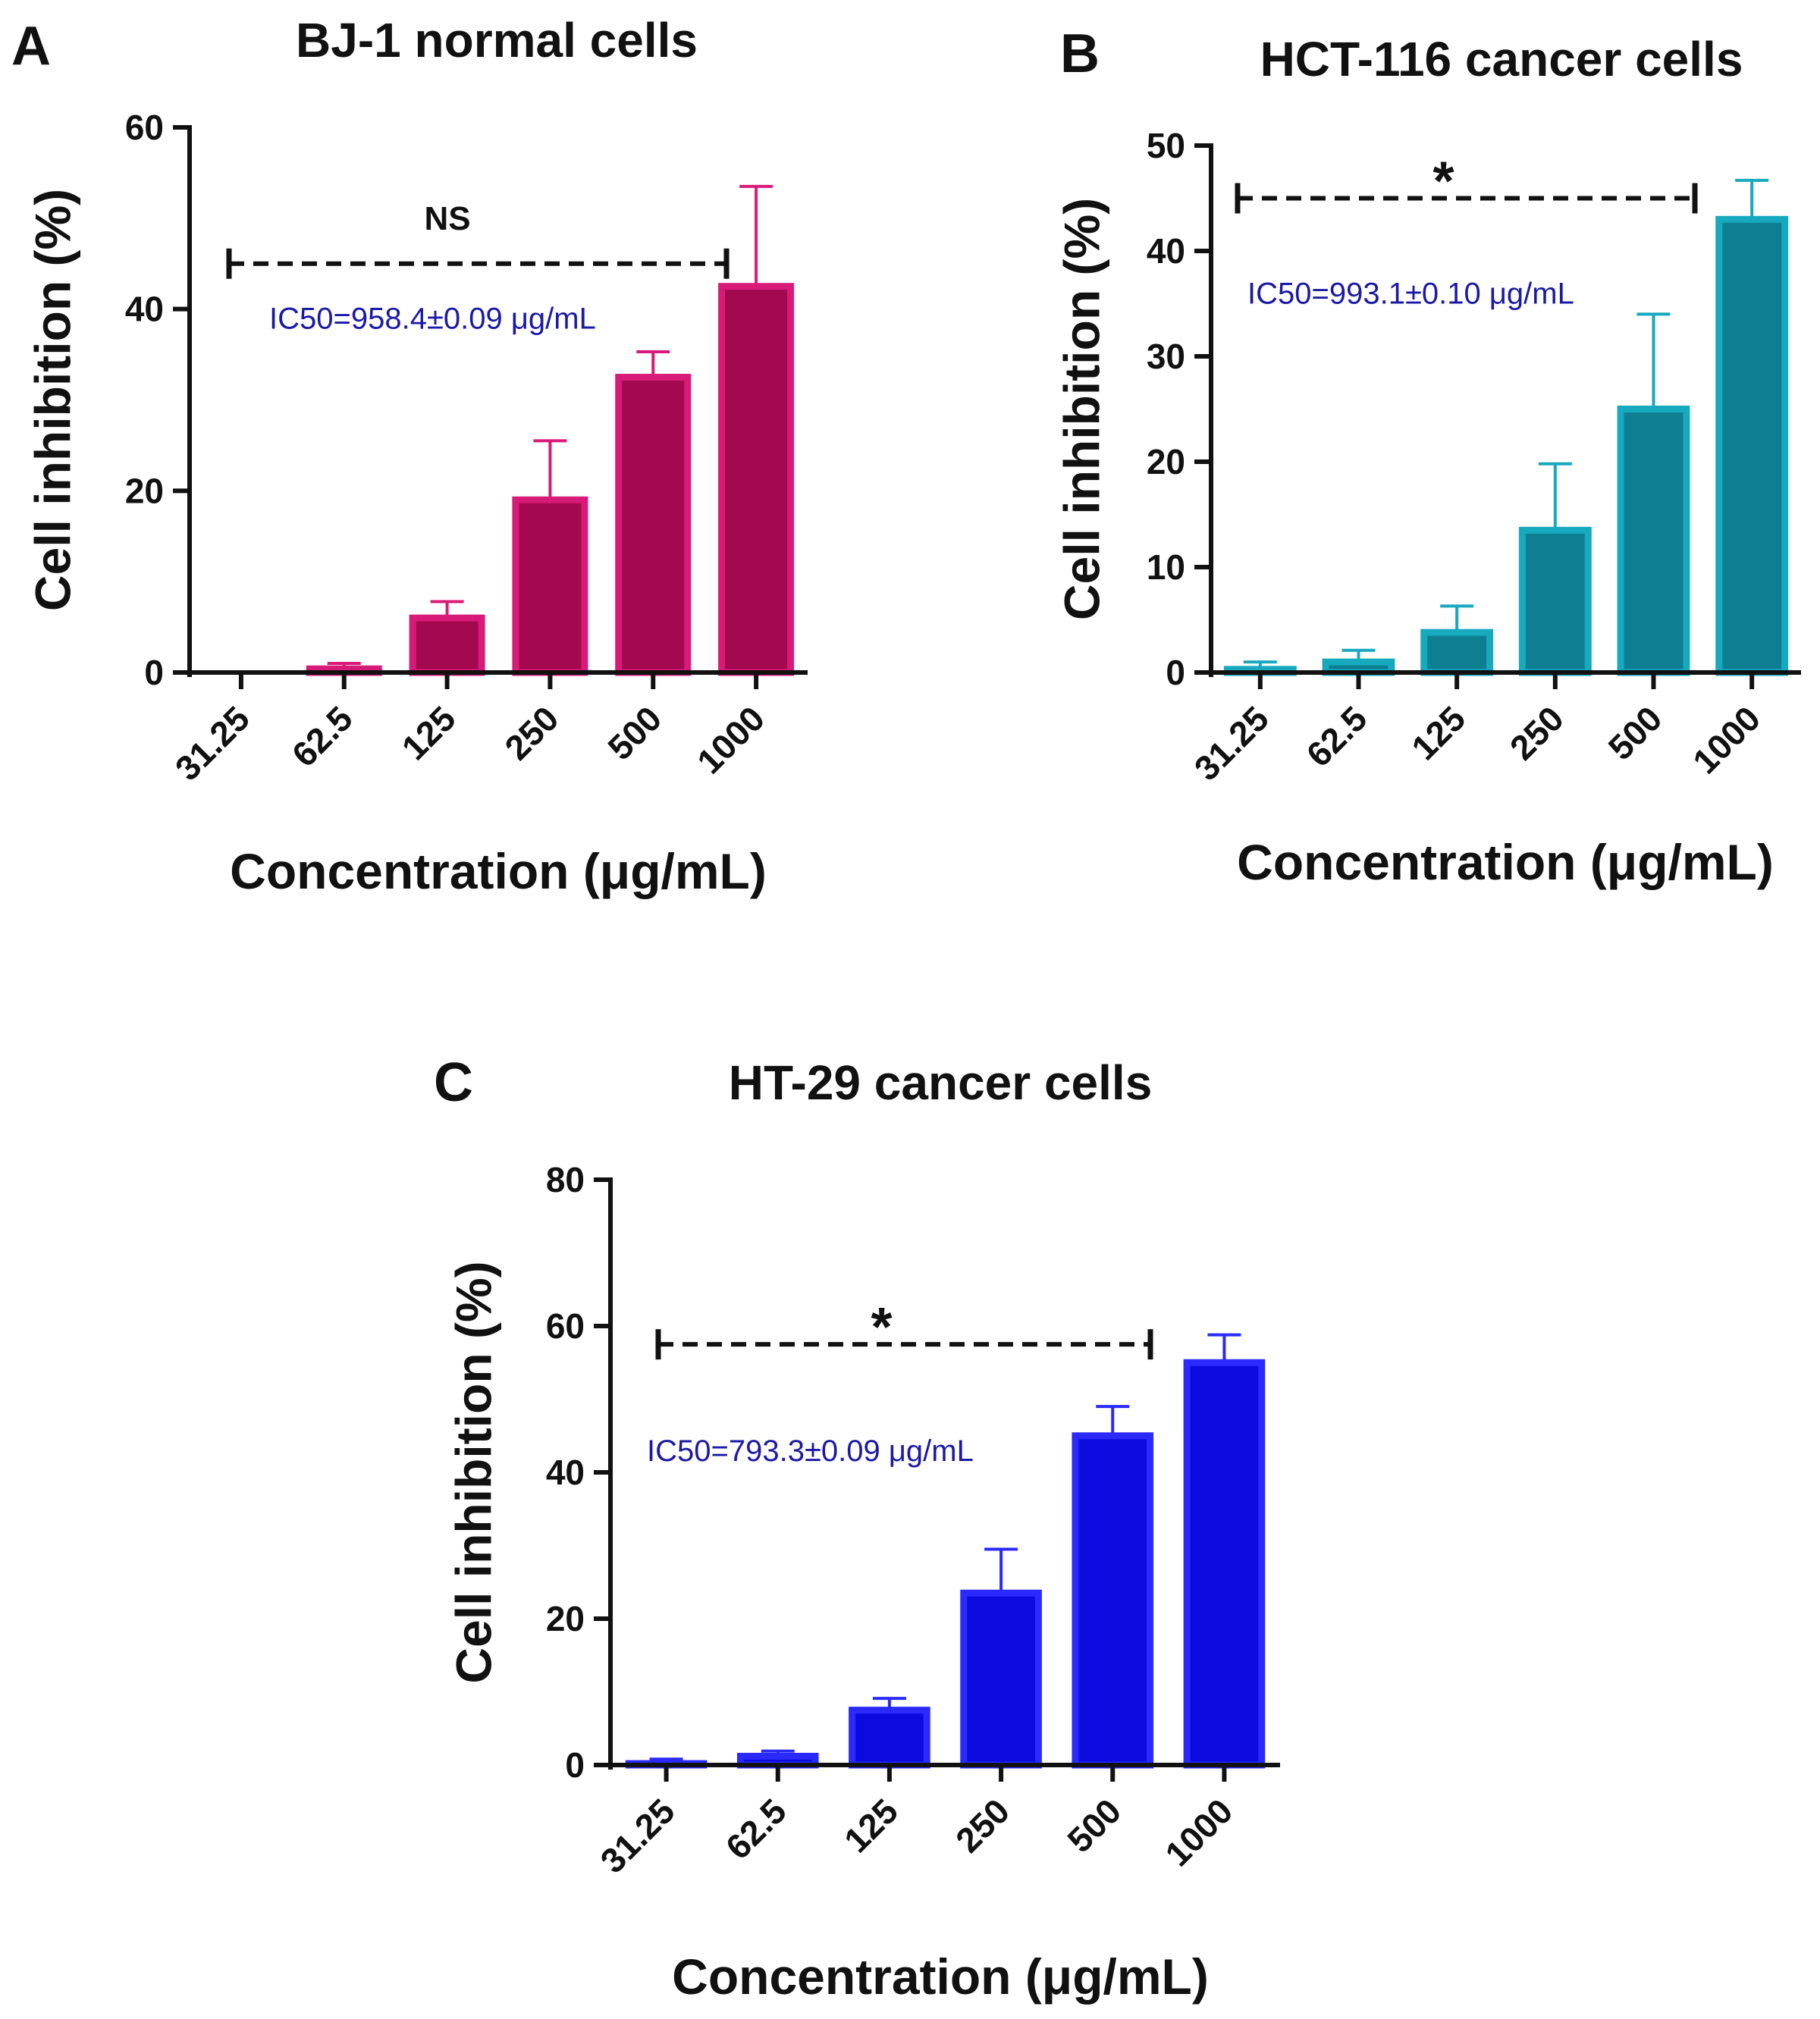 This screenshot has height=2019, width=1820. Describe the element at coordinates (1410, 294) in the screenshot. I see `panel-b-ic50-label: IC50=993.1±0.10 μg/mL` at that location.